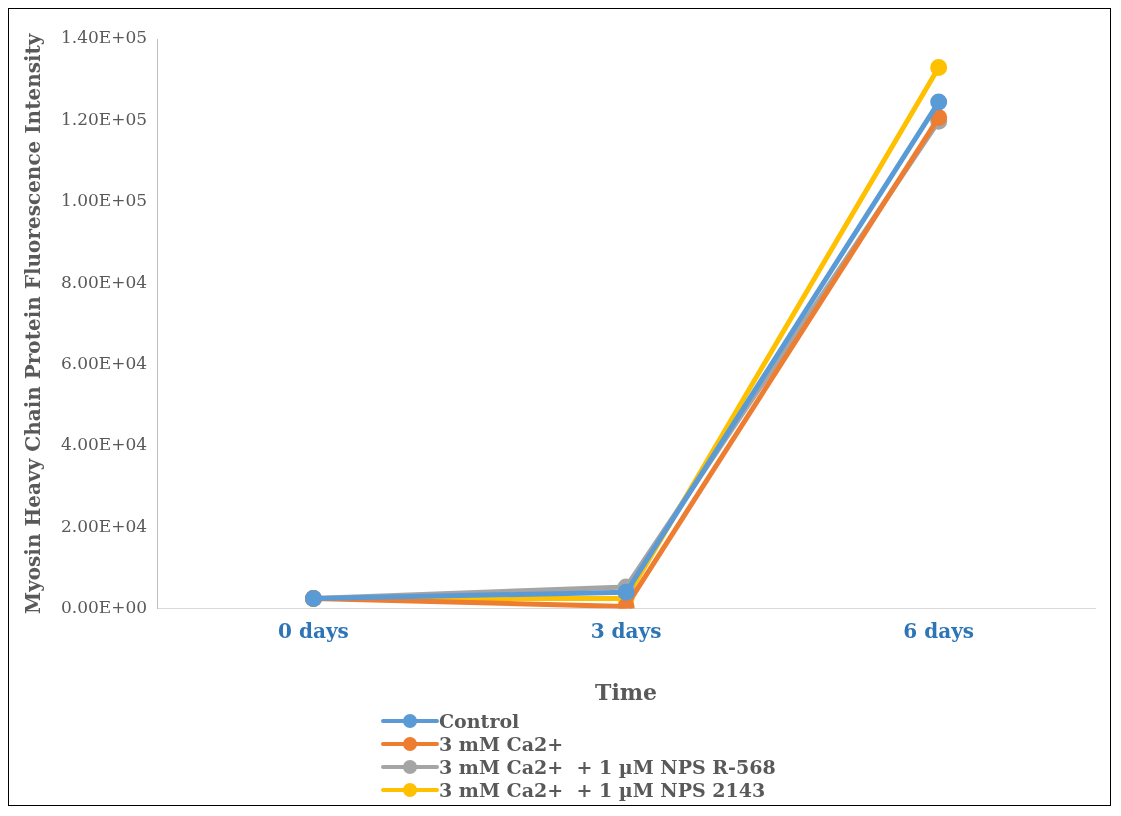  I want to click on y-tick-label: 1.00E+05, so click(104, 200).